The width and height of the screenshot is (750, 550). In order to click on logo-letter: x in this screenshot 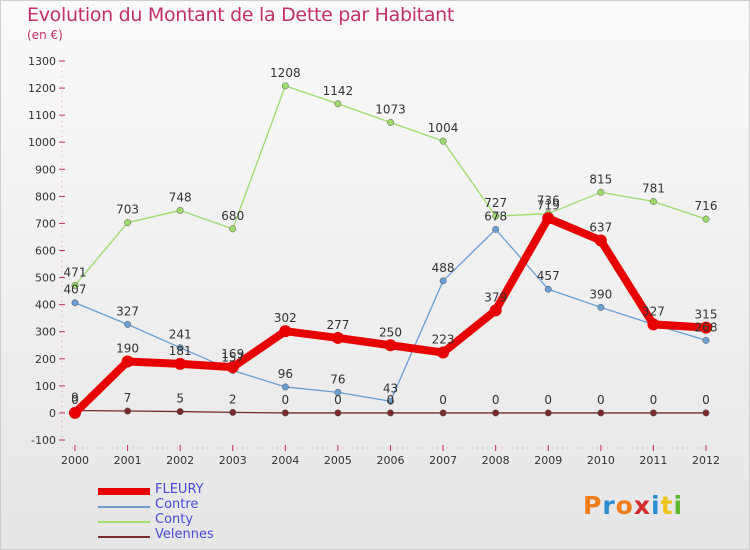, I will do `click(642, 505)`.